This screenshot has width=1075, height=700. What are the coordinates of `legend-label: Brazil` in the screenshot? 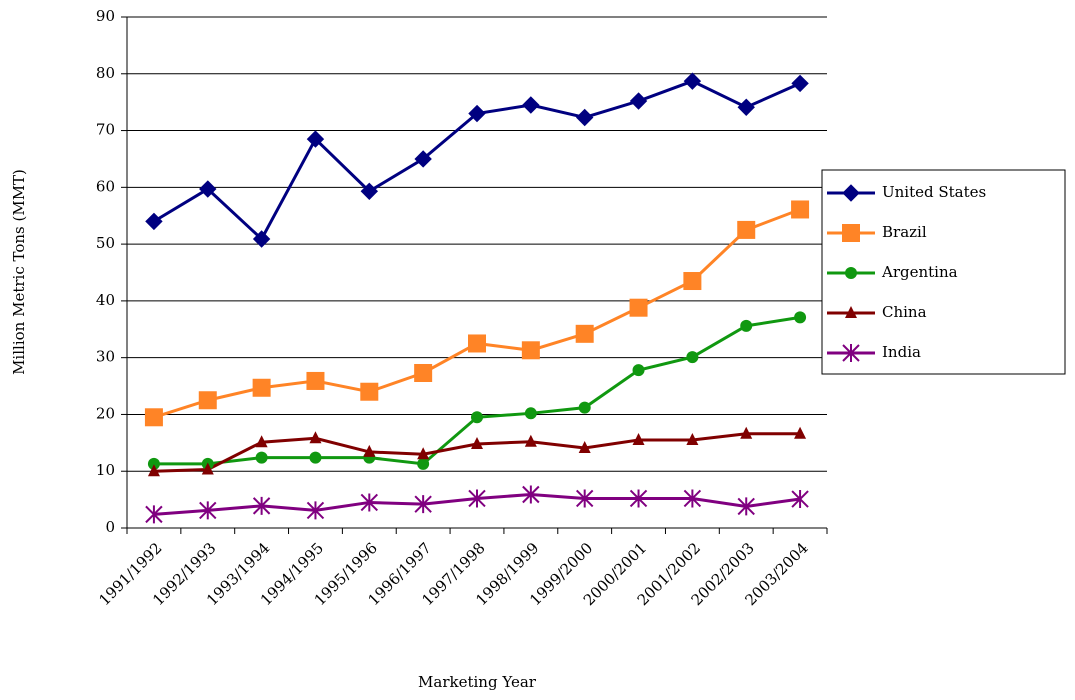 It's located at (904, 232).